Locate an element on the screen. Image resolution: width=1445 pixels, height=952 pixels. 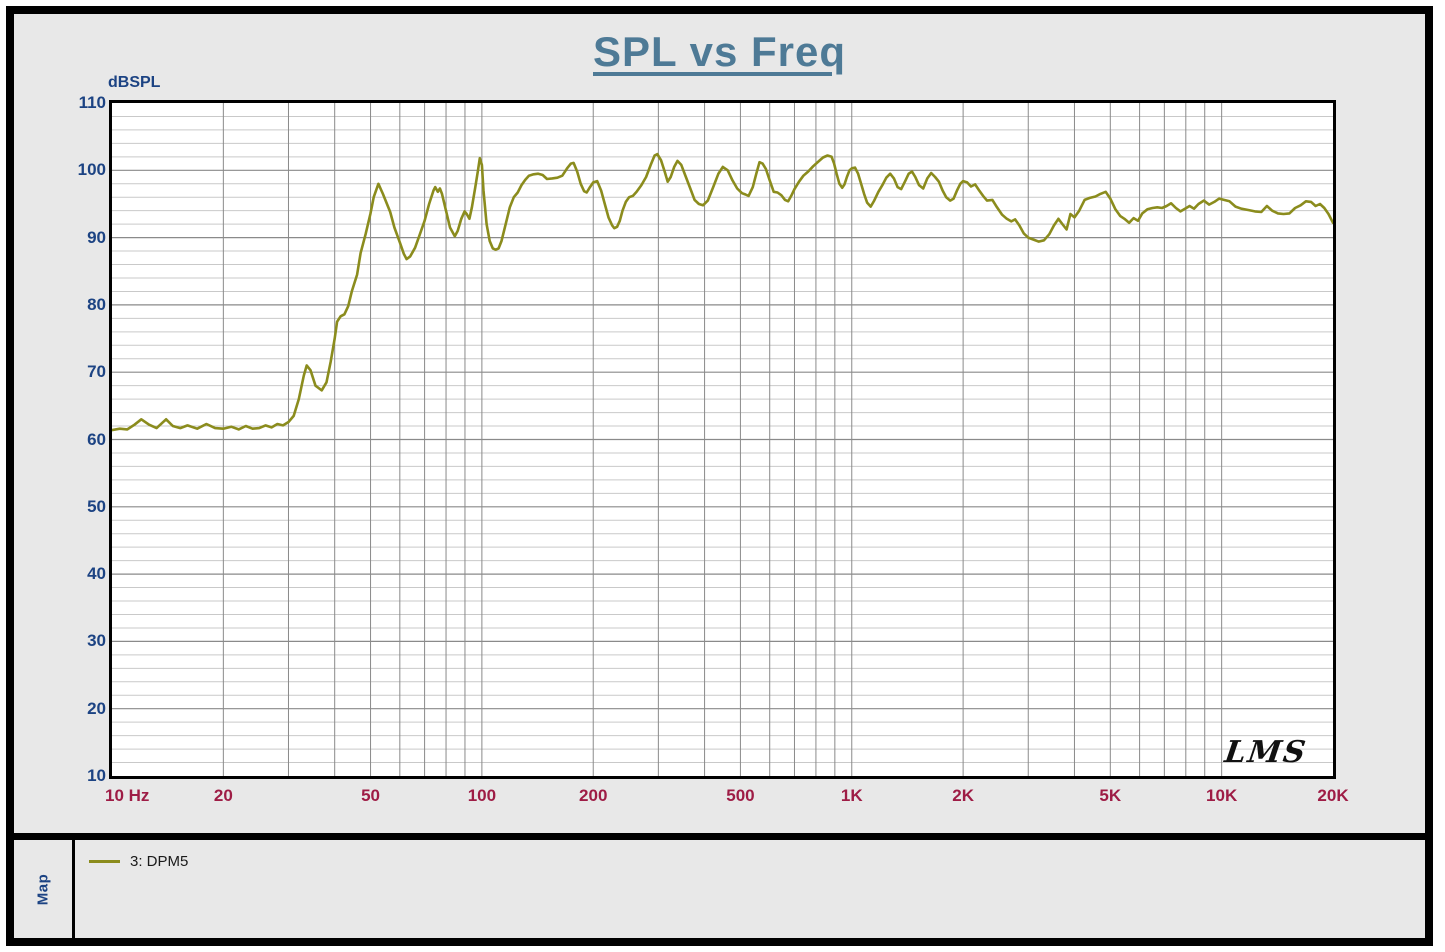
legend-panel: 3: DPM5 is located at coordinates (750, 889).